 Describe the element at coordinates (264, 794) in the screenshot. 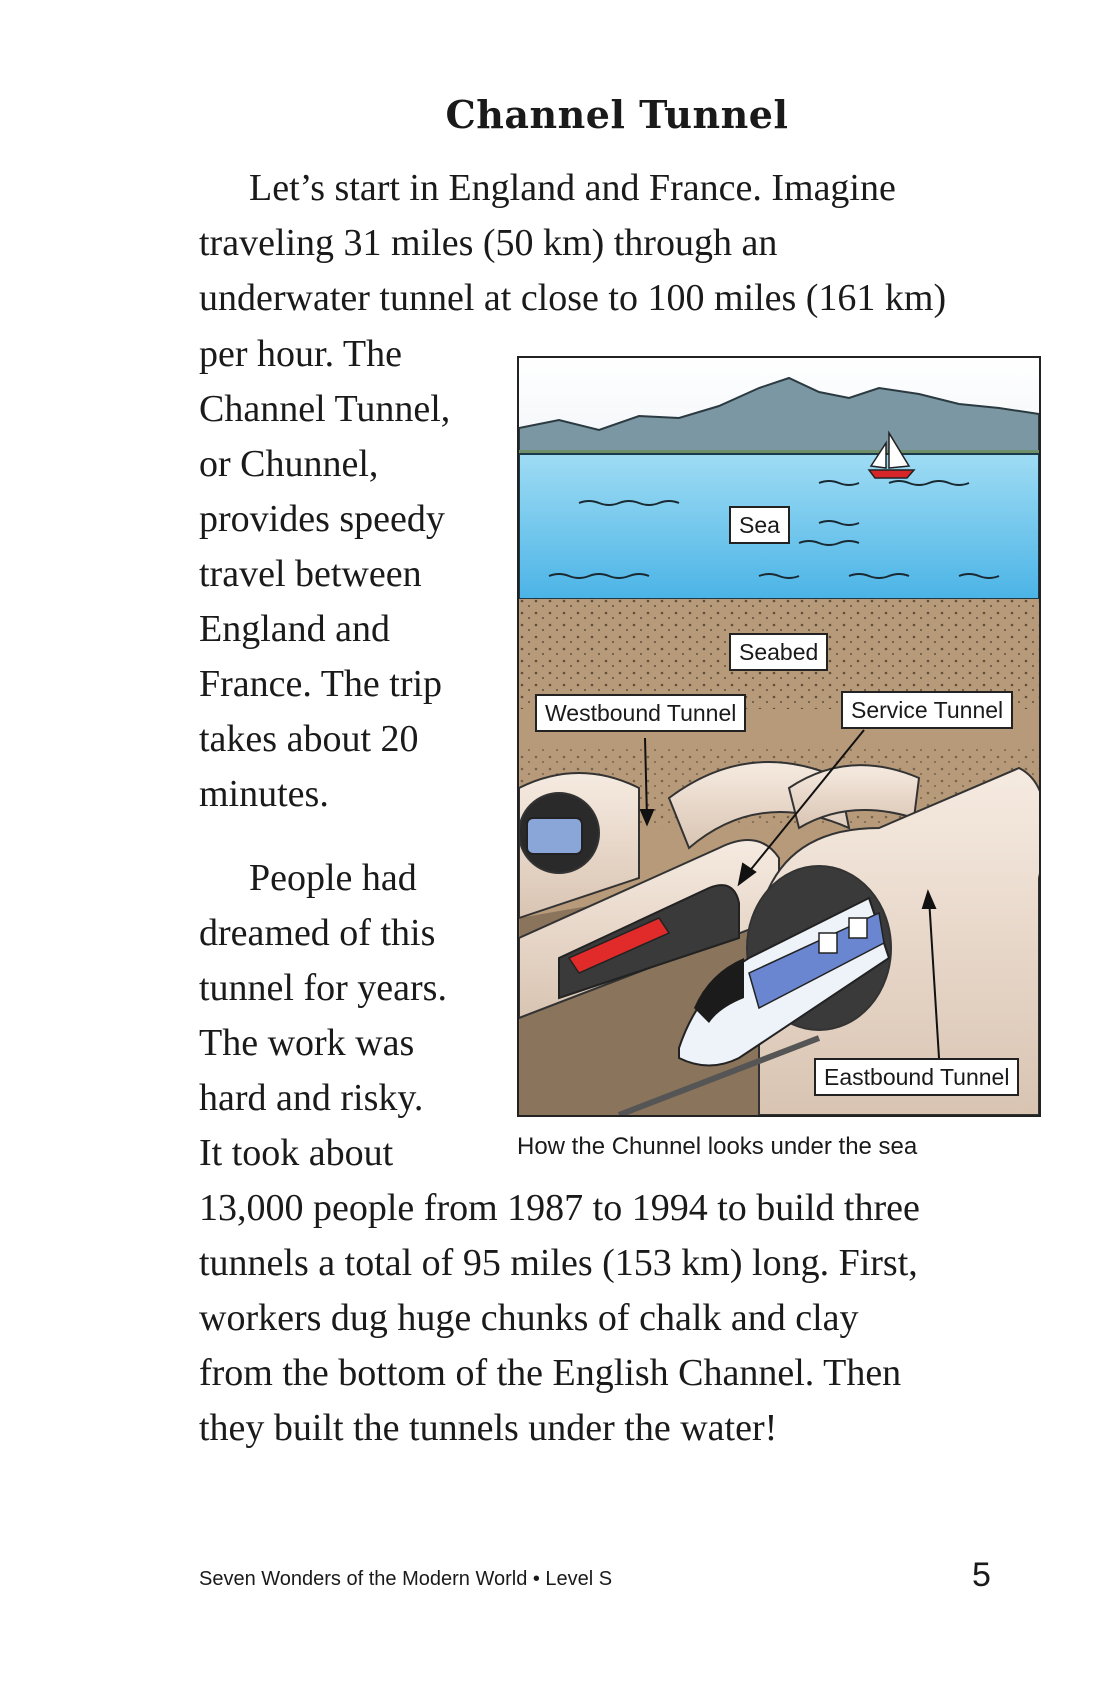

I see `paragraph-line: minutes.` at that location.